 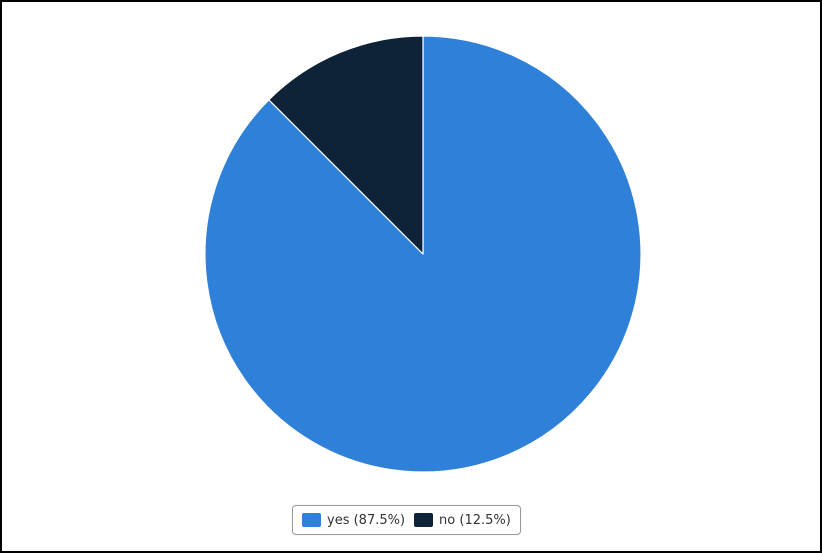 I want to click on legend-swatch-yes, so click(x=311, y=520).